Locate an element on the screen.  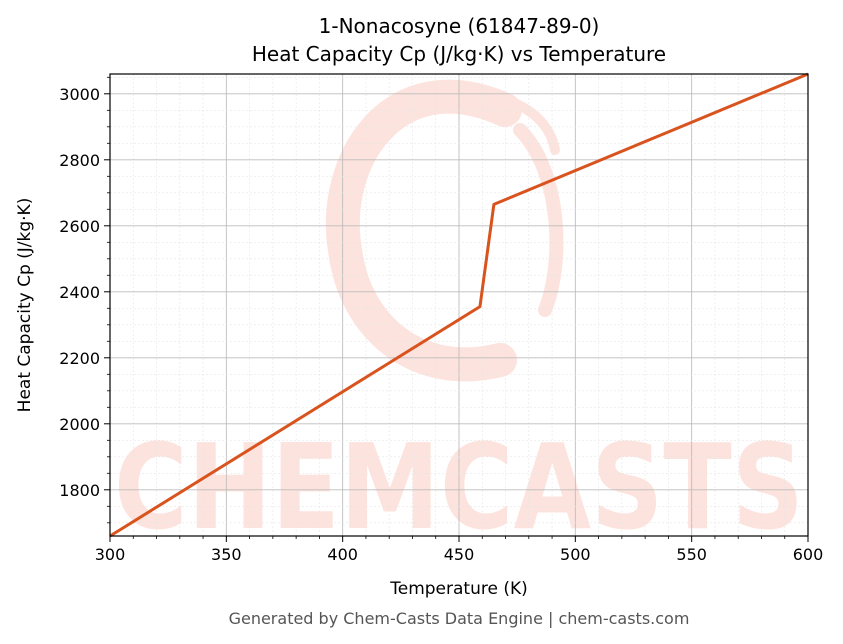
chart-title-line1: 1-Nonacosyne (61847-89-0) is located at coordinates (459, 26).